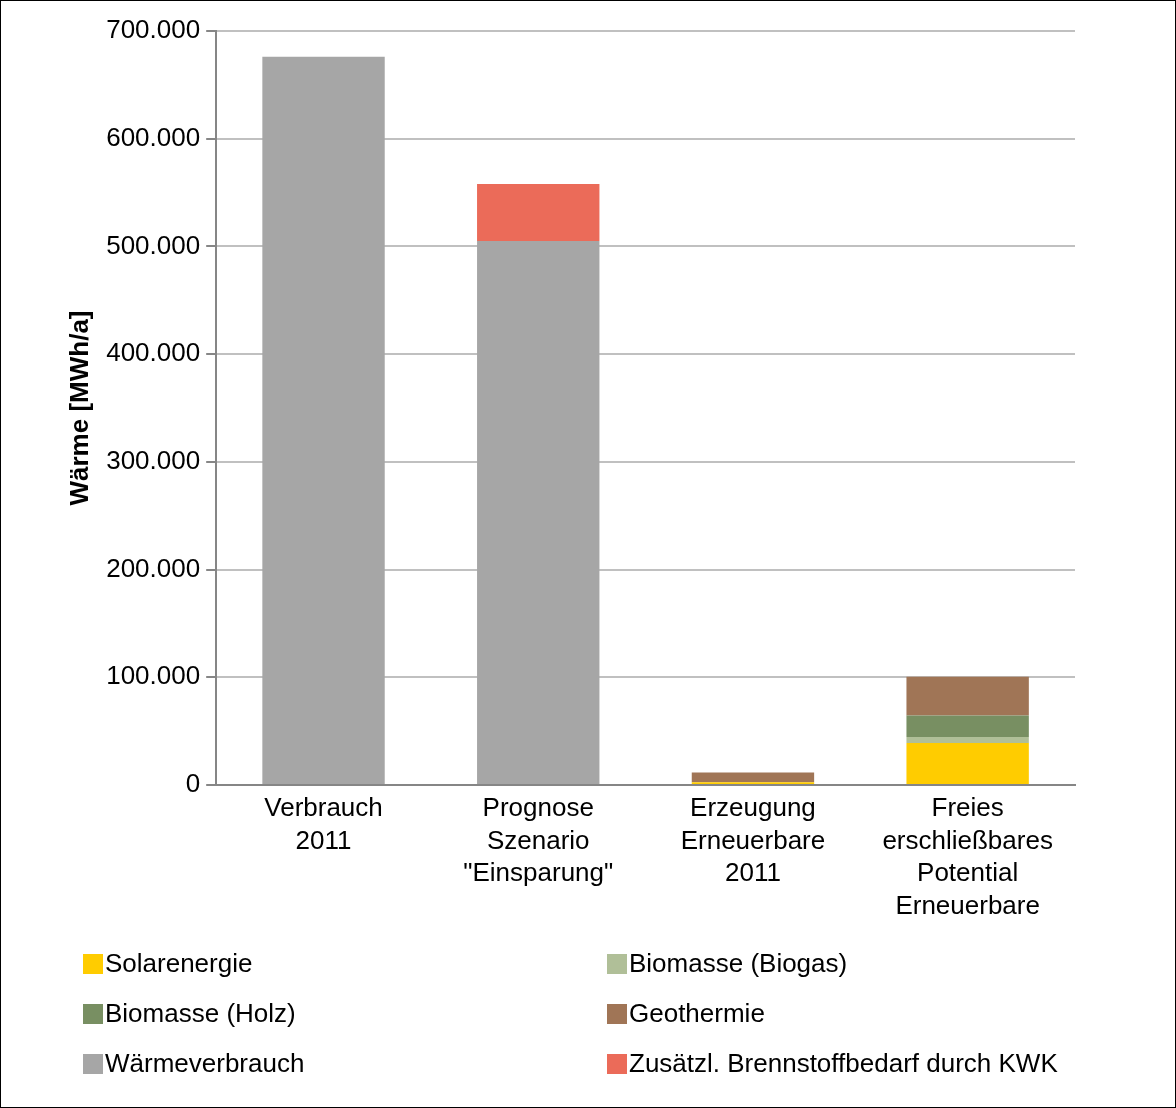 This screenshot has height=1108, width=1176. What do you see at coordinates (697, 1013) in the screenshot?
I see `legend-label: Geothermie` at bounding box center [697, 1013].